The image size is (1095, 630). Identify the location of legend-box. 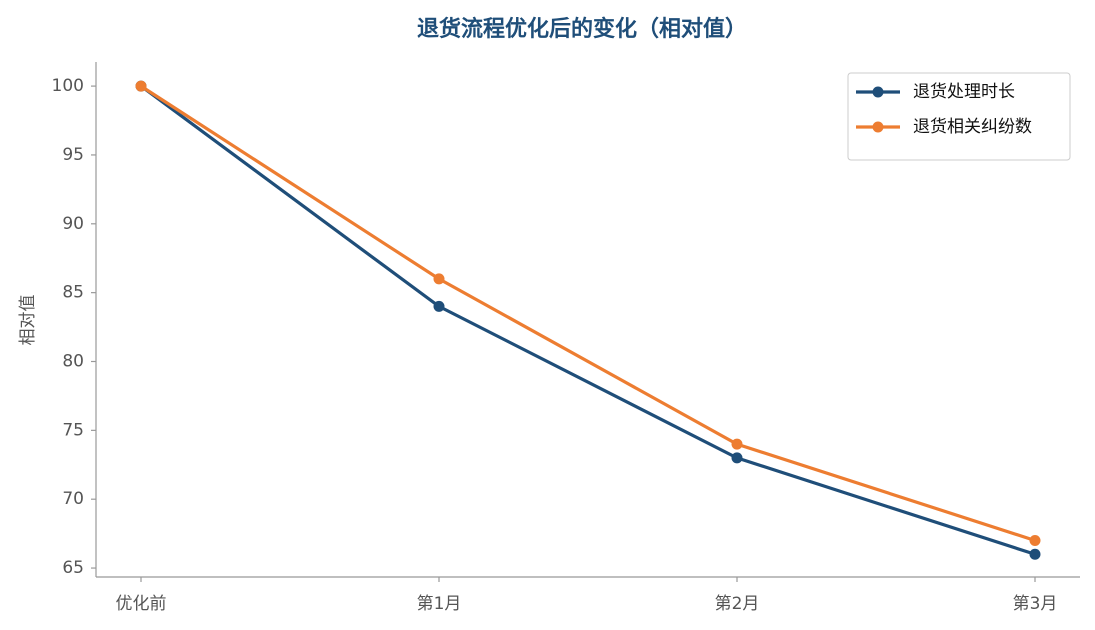
(959, 116).